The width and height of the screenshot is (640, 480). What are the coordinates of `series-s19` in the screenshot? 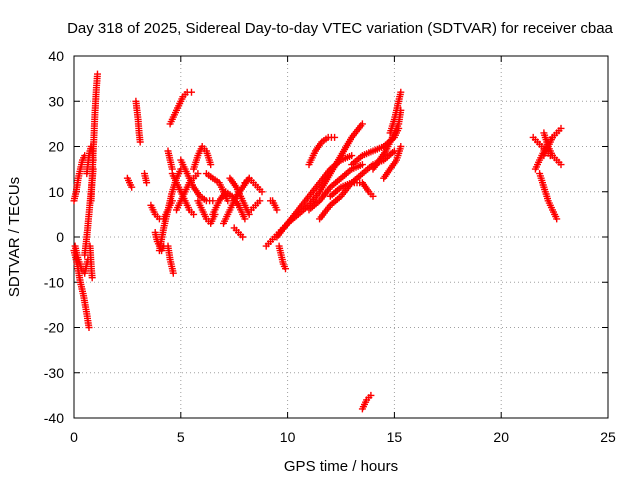 It's located at (197, 180).